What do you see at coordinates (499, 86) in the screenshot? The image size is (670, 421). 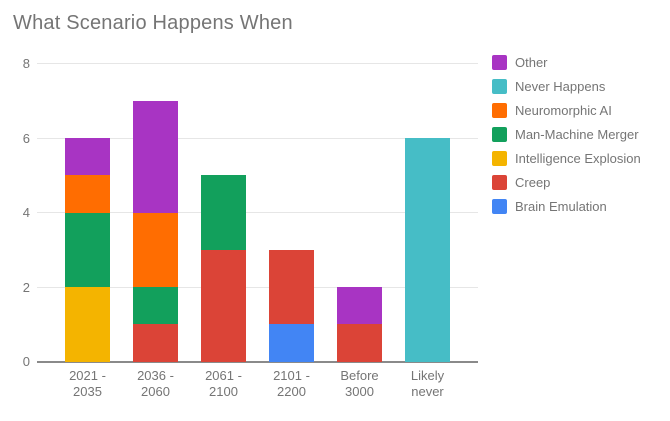 I see `legend-swatch-never-happens` at bounding box center [499, 86].